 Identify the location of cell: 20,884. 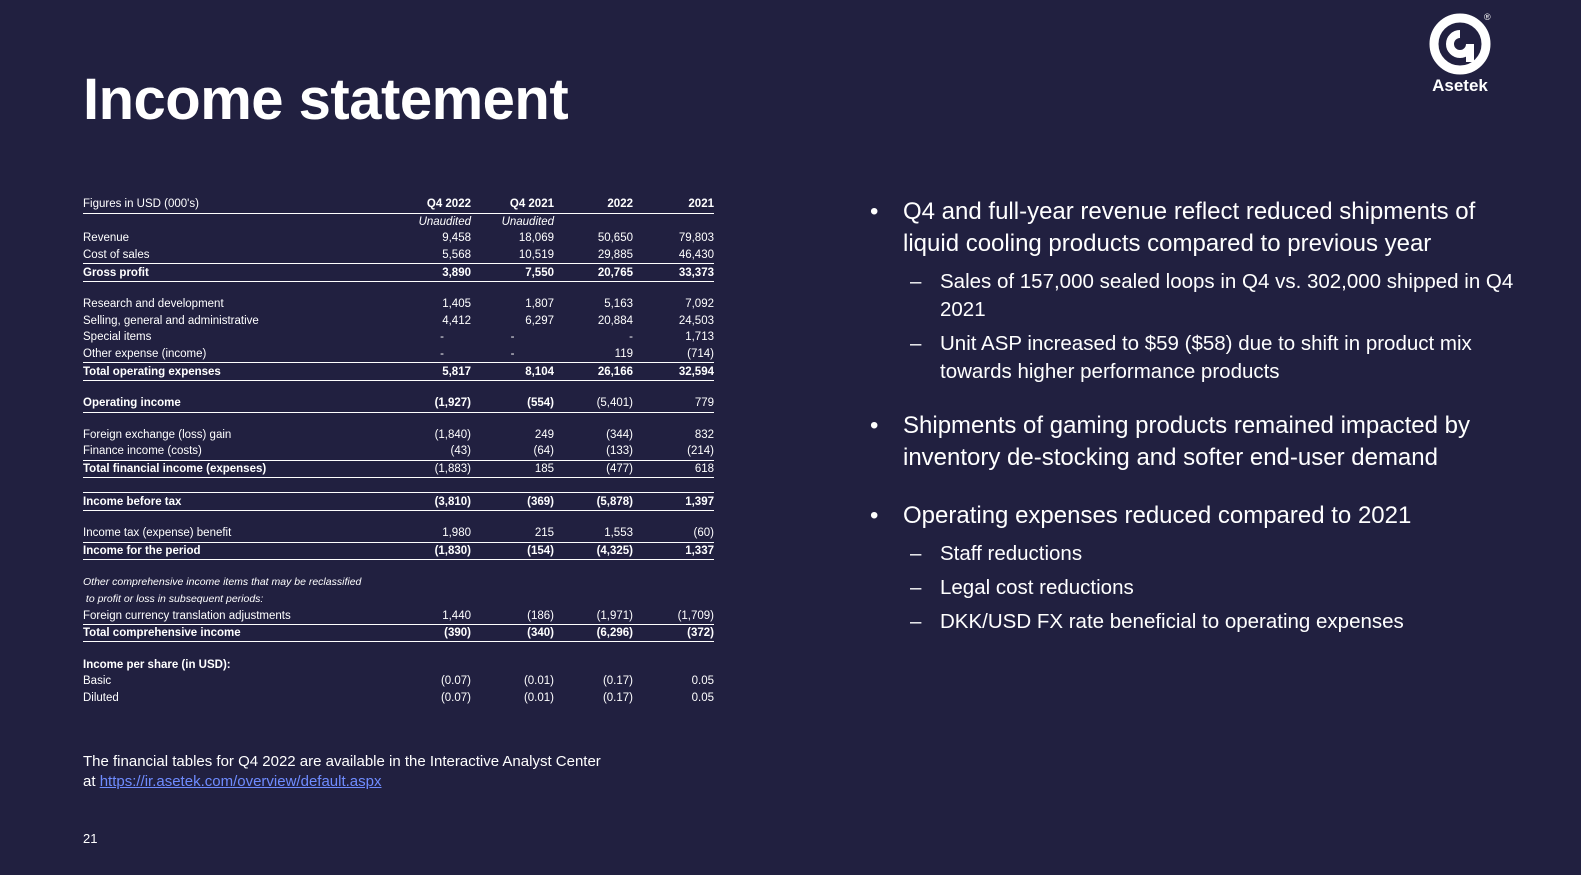
(615, 320).